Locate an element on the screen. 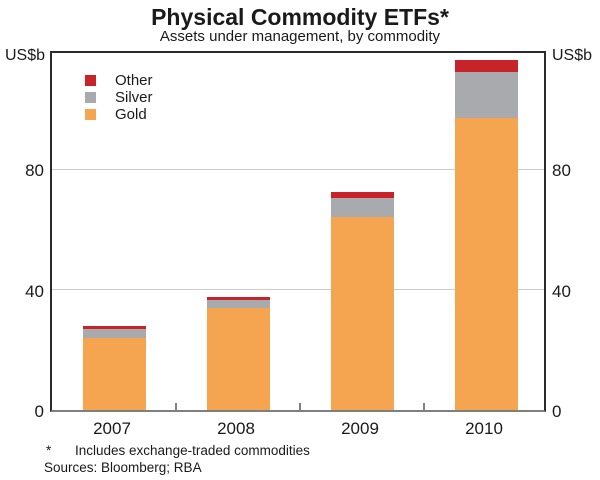 The image size is (600, 480). y-axis-unit-right: US$b is located at coordinates (572, 55).